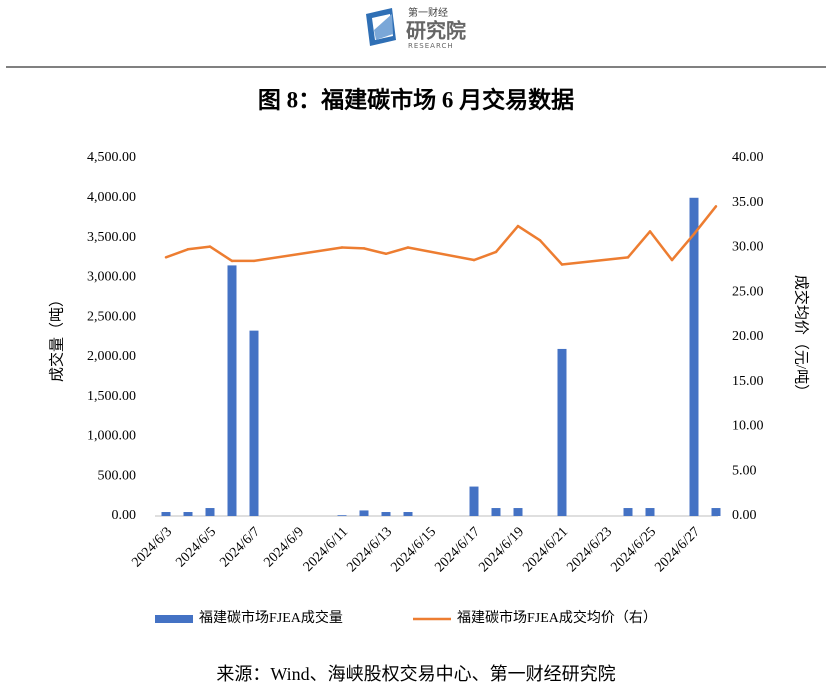  Describe the element at coordinates (271, 617) in the screenshot. I see `legend-label: 福建碳市场FJEA成交量` at that location.